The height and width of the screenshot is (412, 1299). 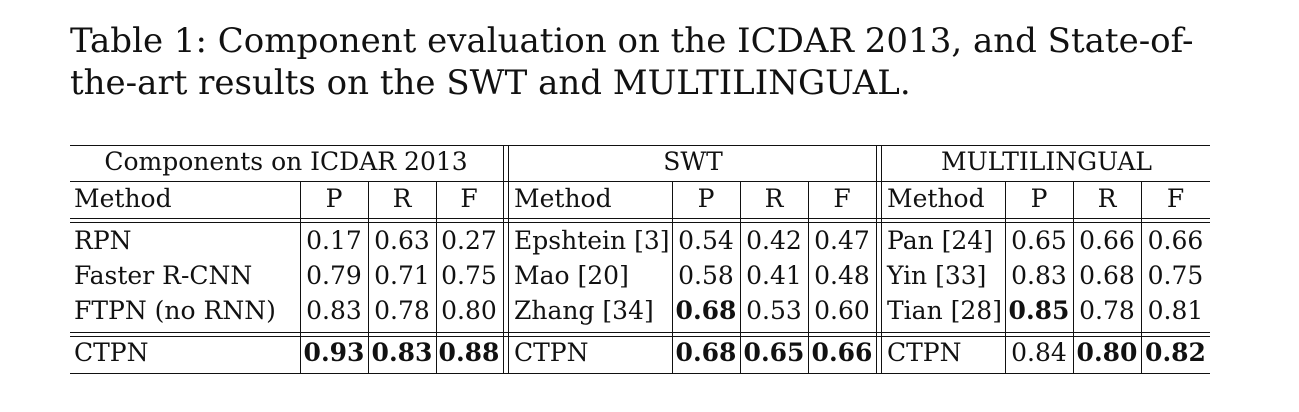 I want to click on icdar-value-cell: 0.80, so click(x=469, y=310).